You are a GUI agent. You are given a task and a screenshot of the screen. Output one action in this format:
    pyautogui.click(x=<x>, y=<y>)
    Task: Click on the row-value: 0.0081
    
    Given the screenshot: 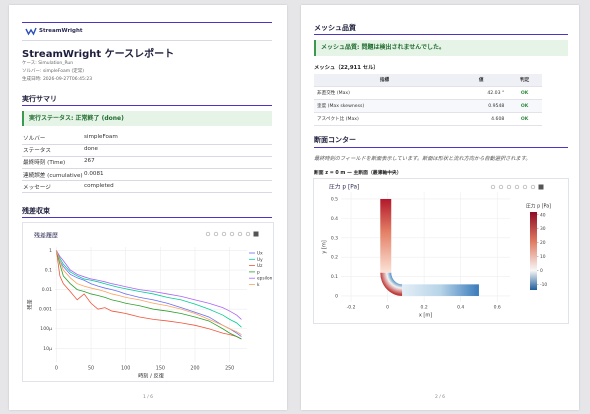 What is the action you would take?
    pyautogui.click(x=94, y=173)
    